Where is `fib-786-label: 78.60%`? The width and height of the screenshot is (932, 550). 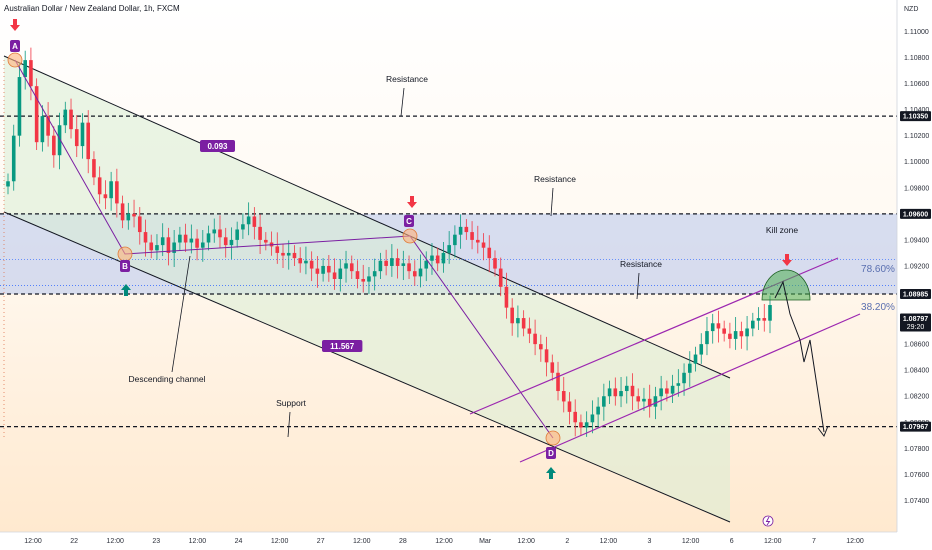
fib-786-label: 78.60% is located at coordinates (878, 269).